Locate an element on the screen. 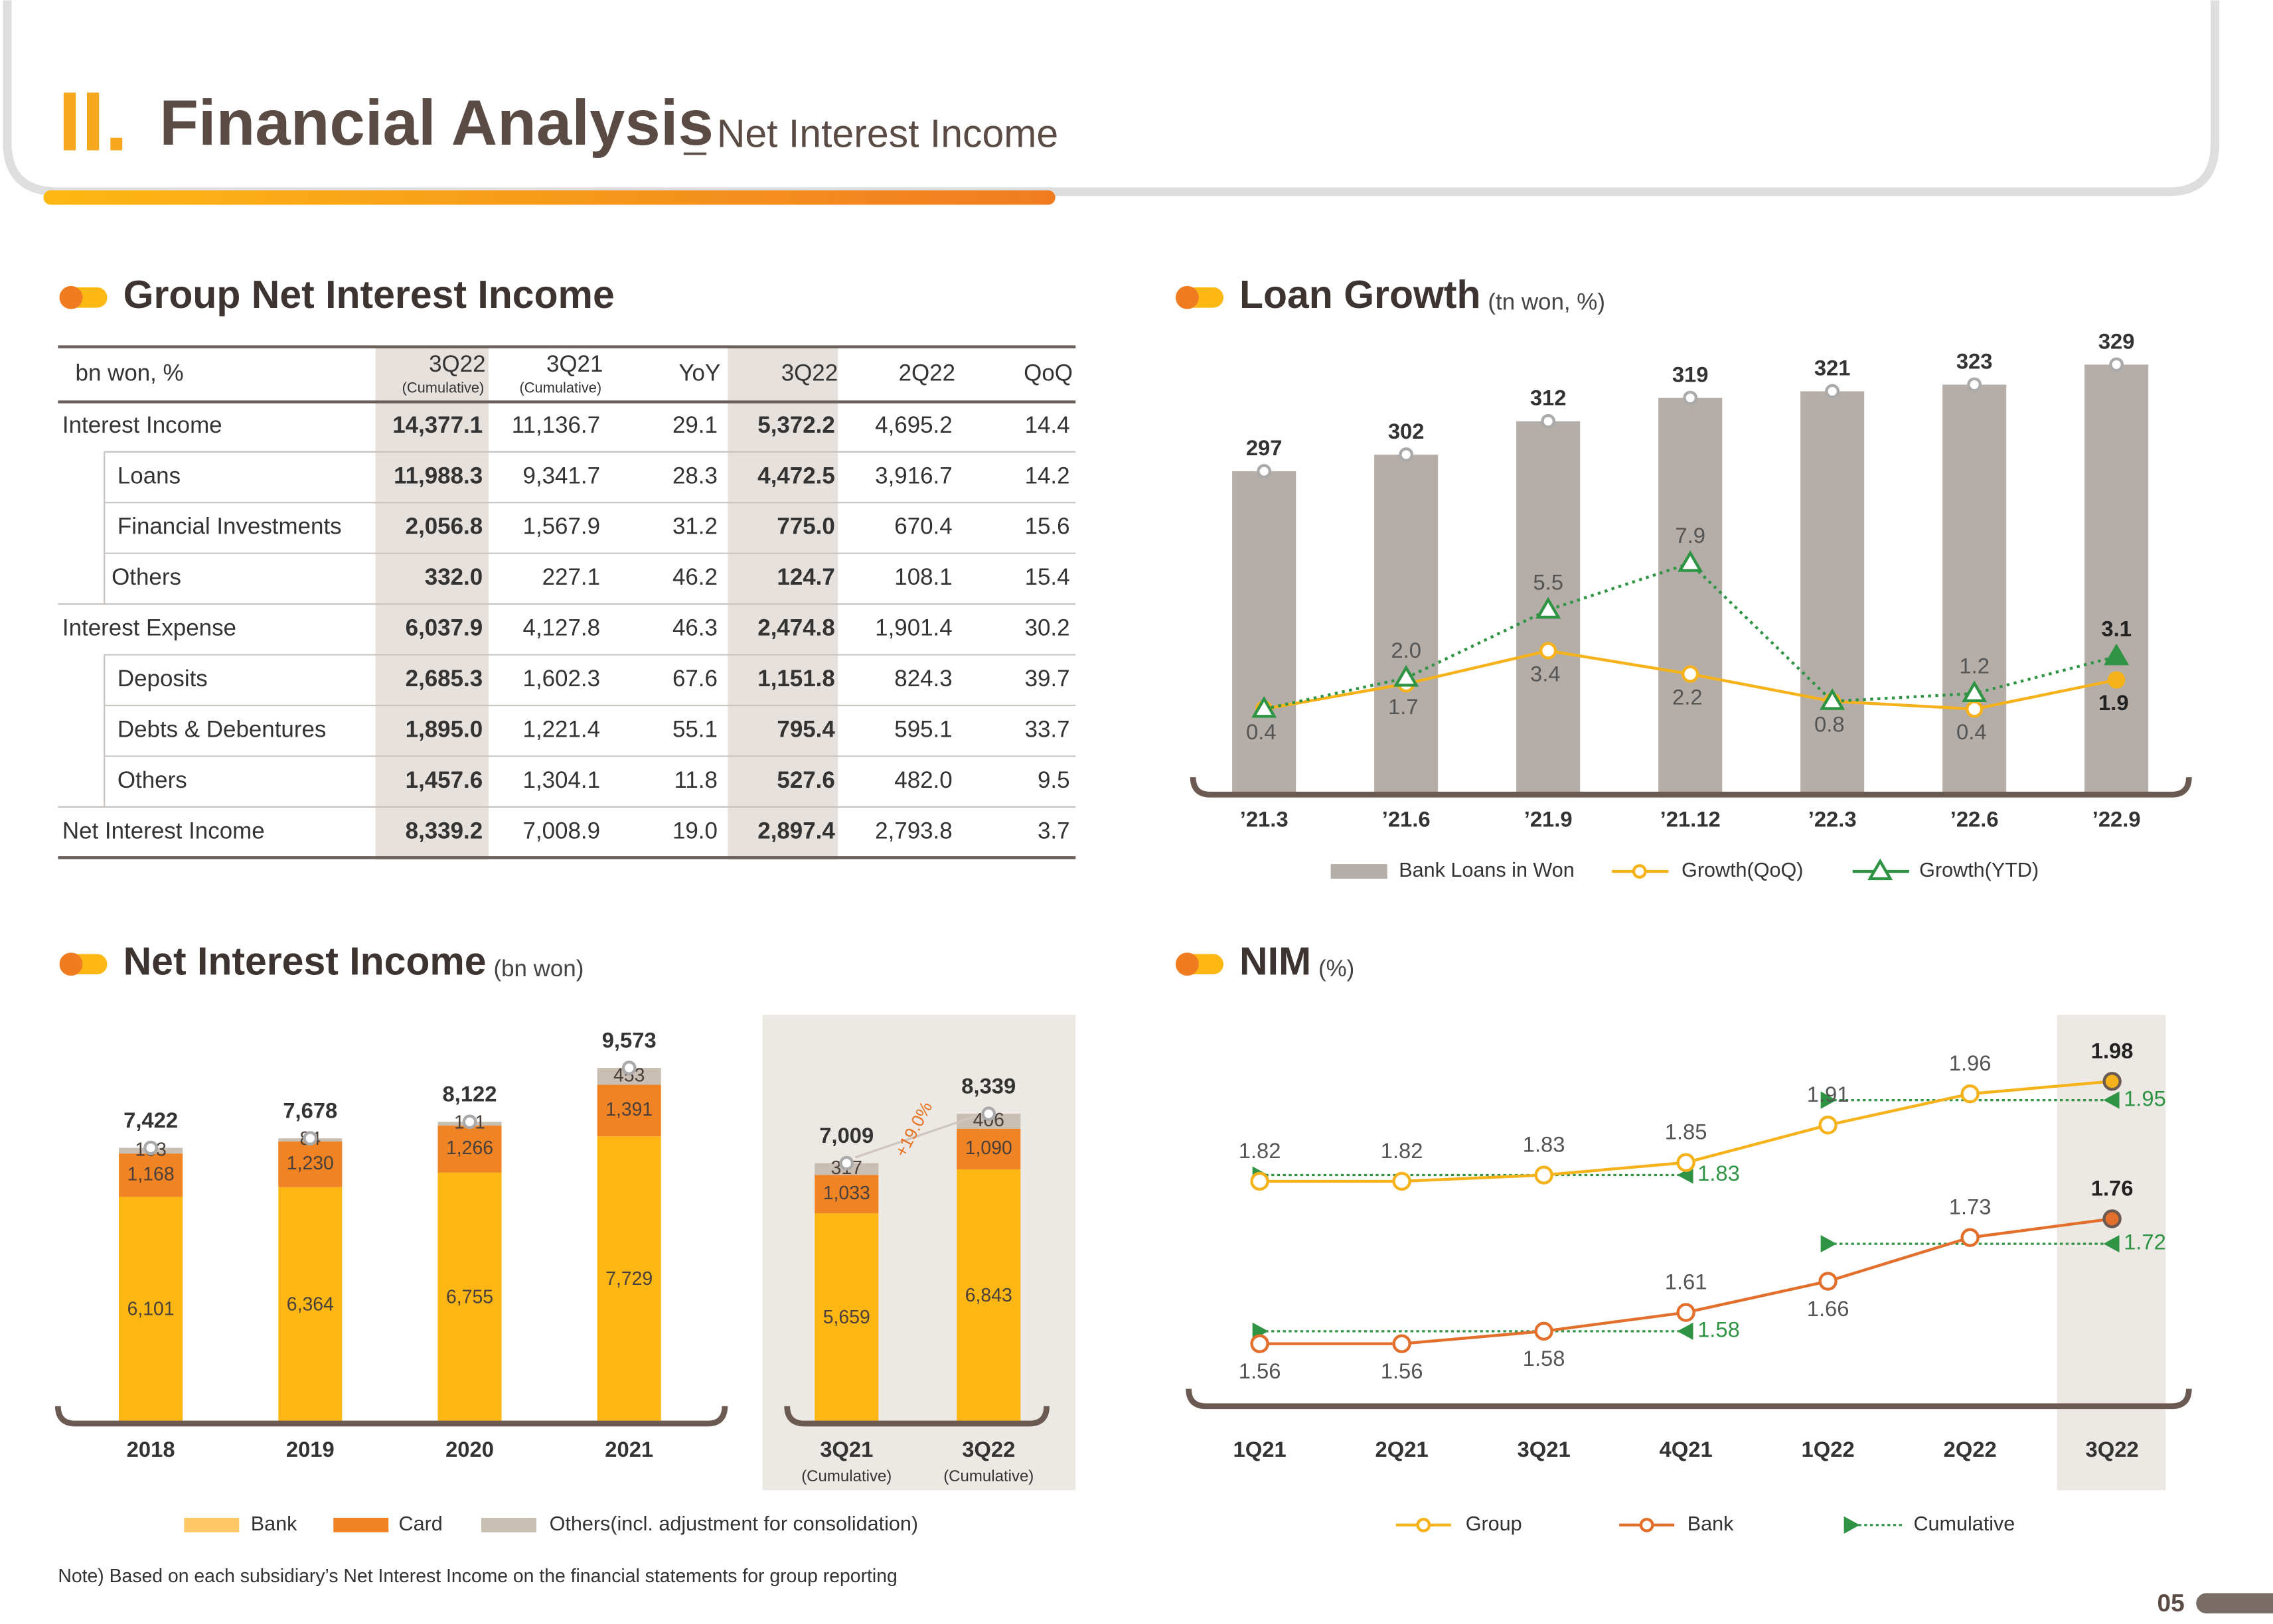  panel-shade is located at coordinates (919, 1253).